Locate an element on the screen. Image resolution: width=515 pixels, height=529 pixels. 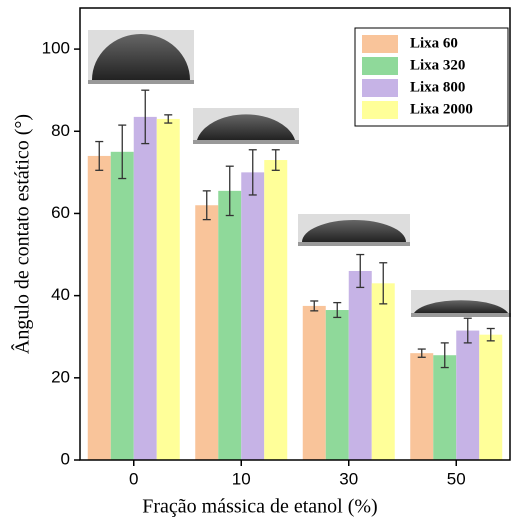
y-axis-title: Ângulo de contato estático (°) is located at coordinates (22, 234).